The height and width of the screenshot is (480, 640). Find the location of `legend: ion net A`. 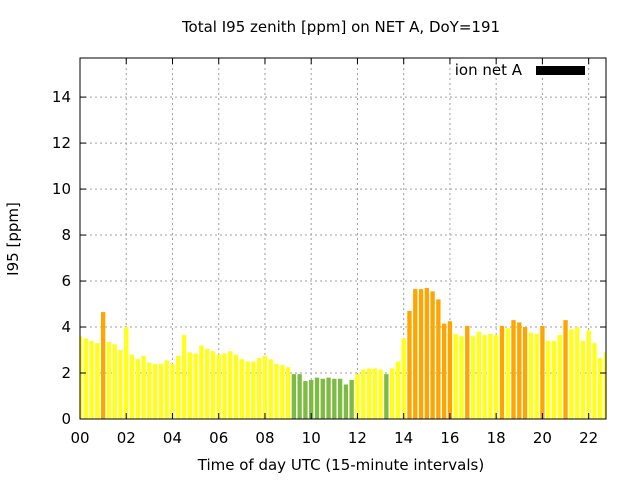

legend: ion net A is located at coordinates (520, 70).